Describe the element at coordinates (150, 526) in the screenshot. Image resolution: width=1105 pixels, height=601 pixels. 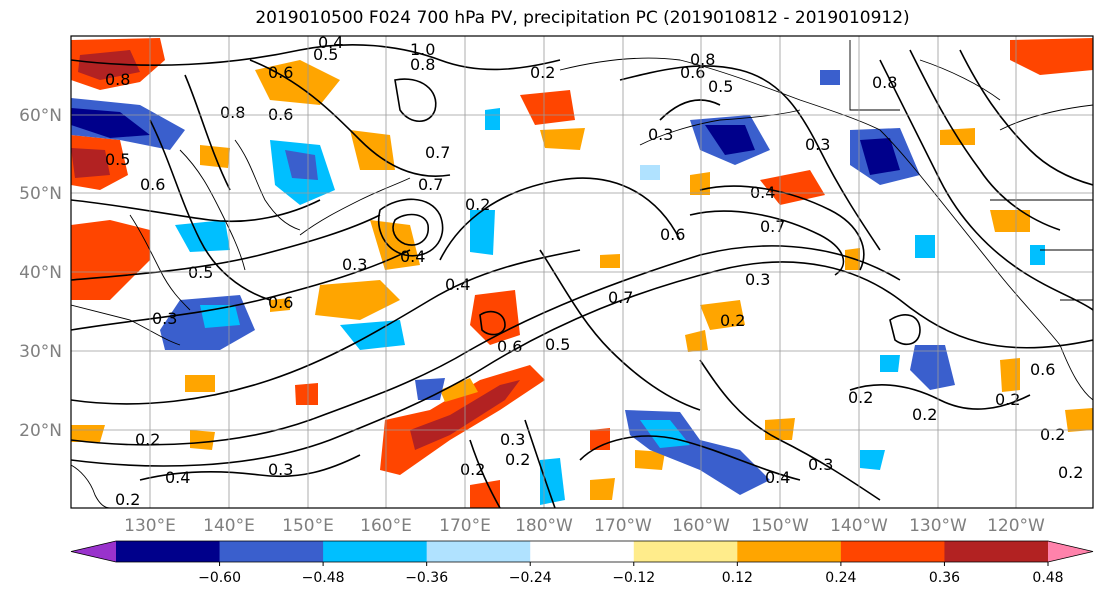
I see `lon-label: 130°E` at that location.